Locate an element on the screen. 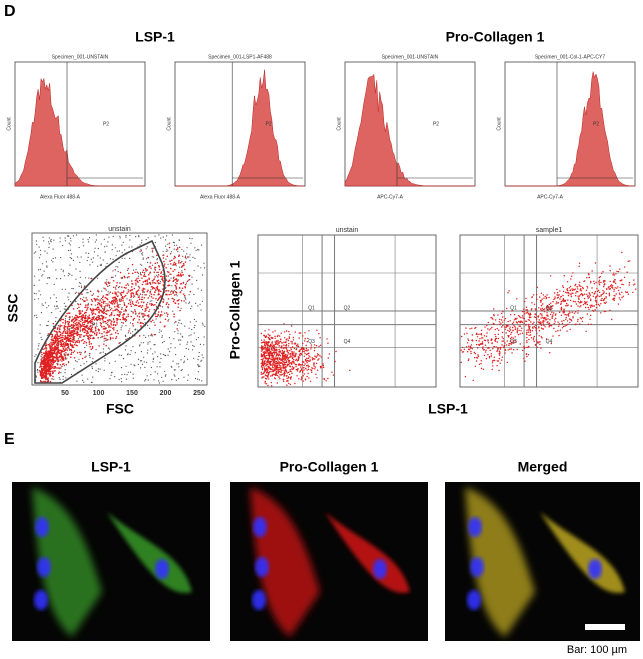 The image size is (643, 659). column-header: LSP-1 is located at coordinates (155, 37).